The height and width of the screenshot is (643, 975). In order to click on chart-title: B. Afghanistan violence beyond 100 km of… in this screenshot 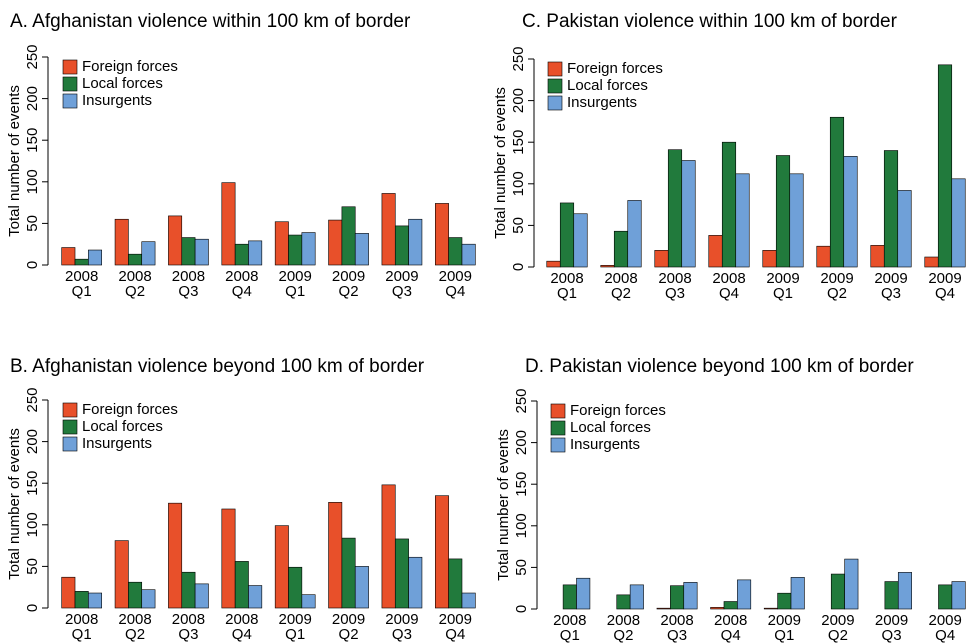, I will do `click(217, 366)`.